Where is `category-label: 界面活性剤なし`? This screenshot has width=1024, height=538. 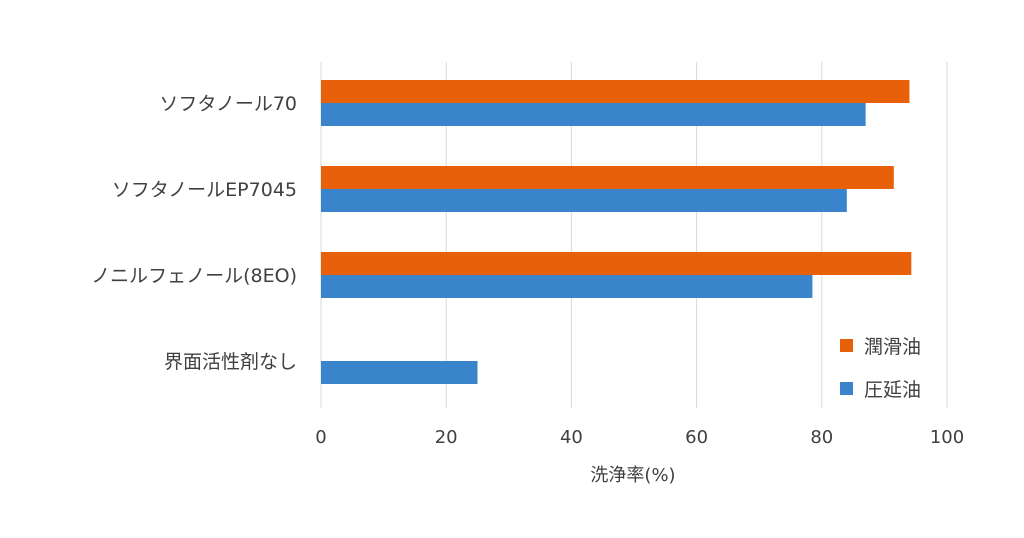
category-label: 界面活性剤なし is located at coordinates (230, 362).